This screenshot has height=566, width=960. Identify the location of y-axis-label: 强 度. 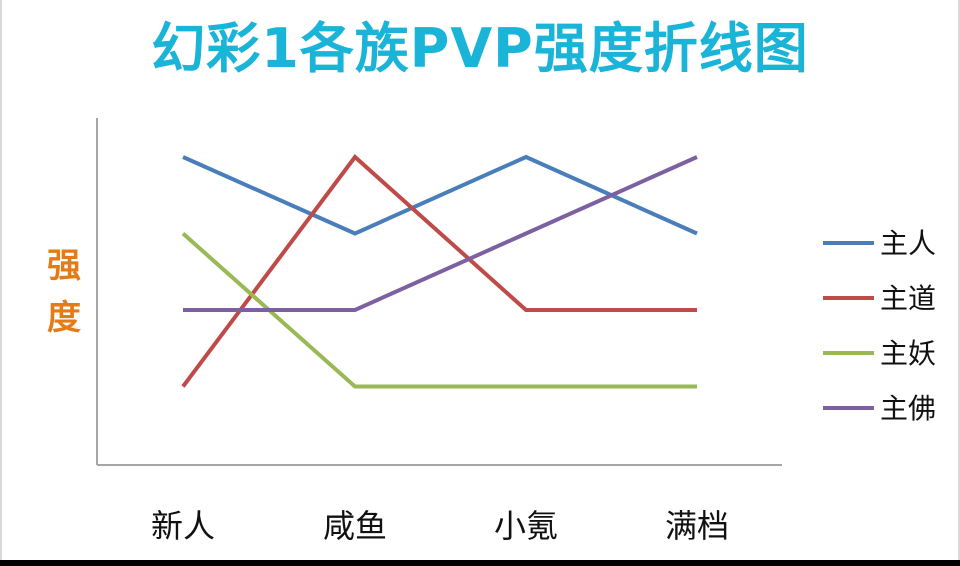
(64, 292).